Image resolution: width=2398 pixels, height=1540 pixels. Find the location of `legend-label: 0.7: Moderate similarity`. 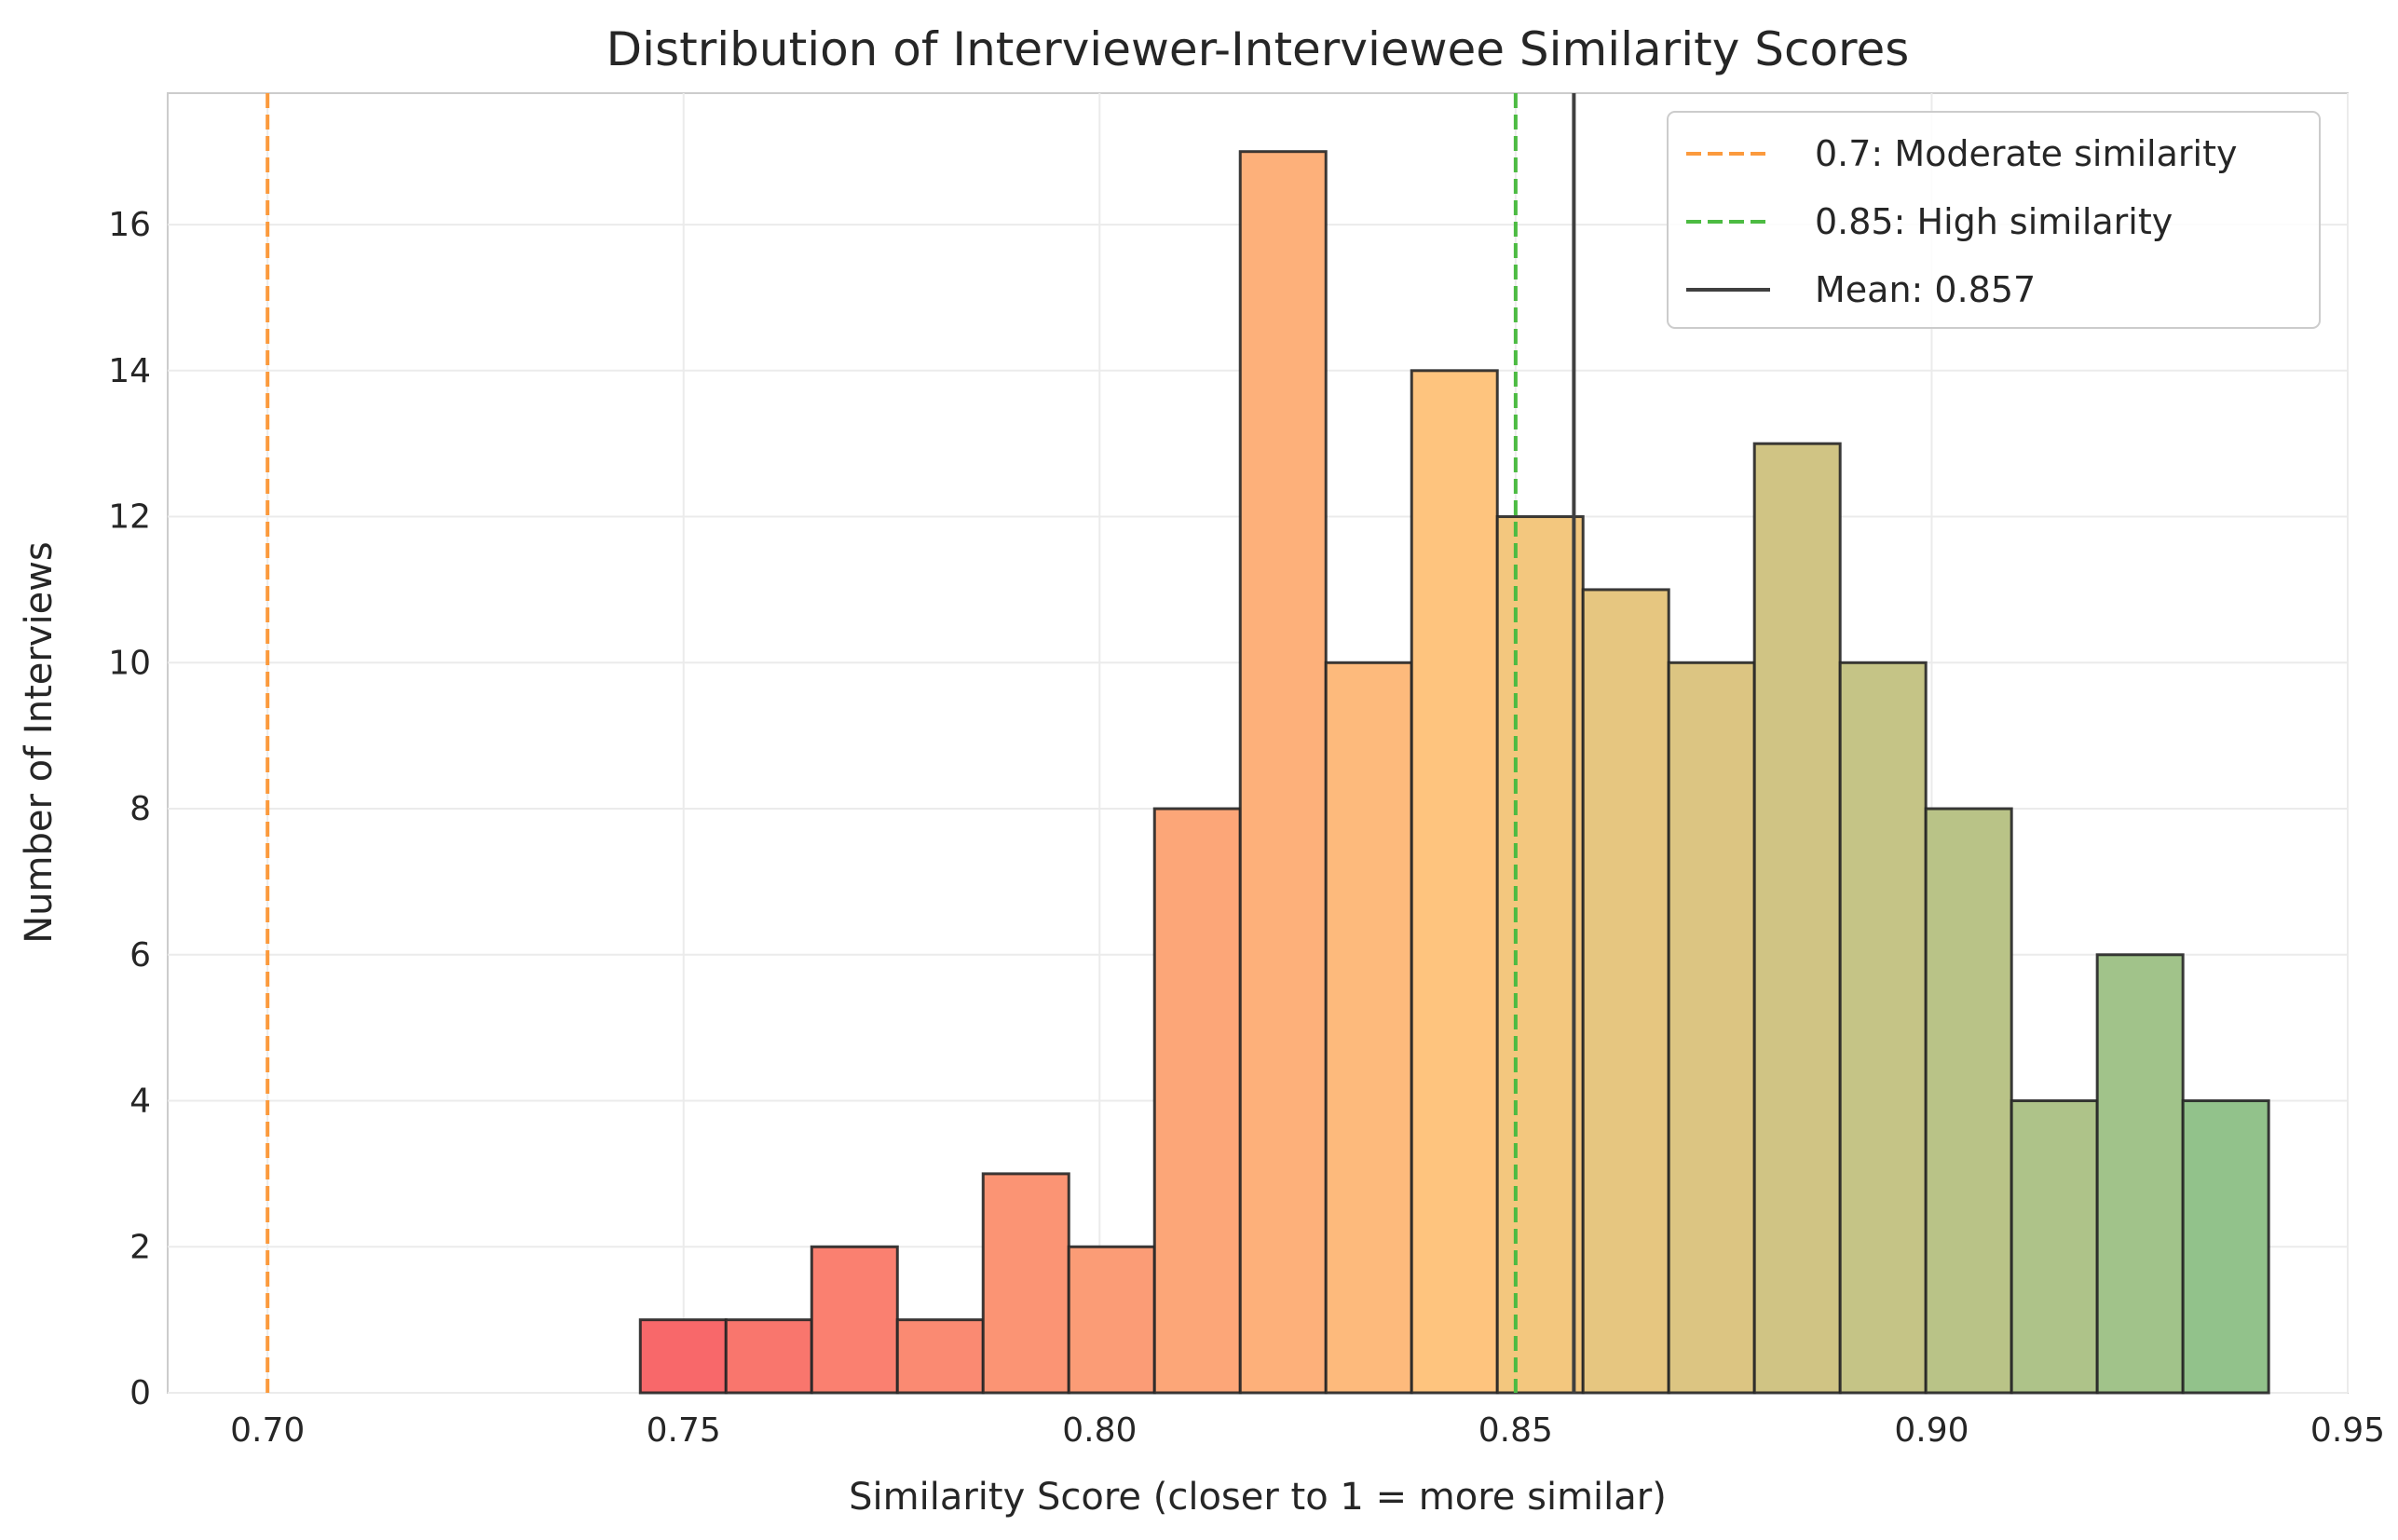

legend-label: 0.7: Moderate similarity is located at coordinates (2026, 153).